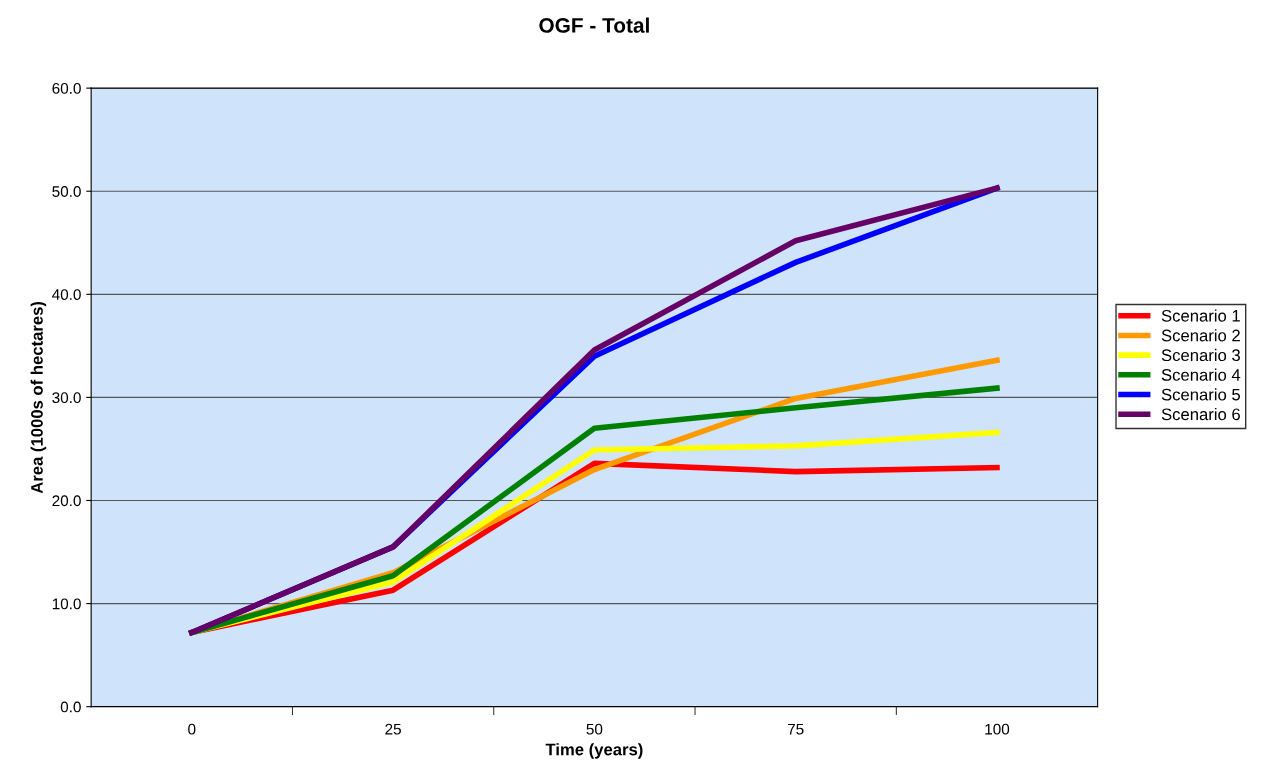 This screenshot has height=780, width=1266. I want to click on legend-label: Scenario 6, so click(1200, 414).